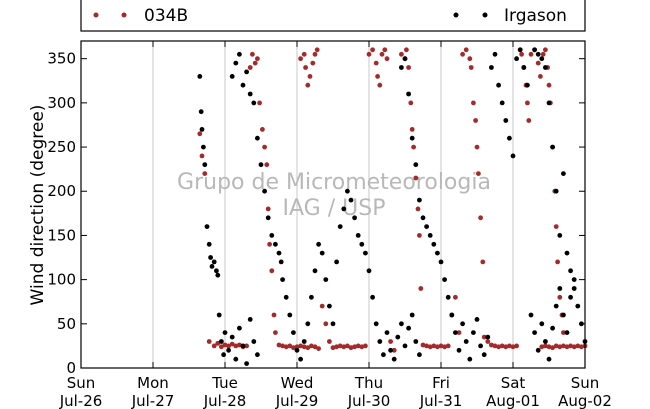 This screenshot has height=409, width=650. I want to click on x-tick-label-date: Jul-29, so click(297, 400).